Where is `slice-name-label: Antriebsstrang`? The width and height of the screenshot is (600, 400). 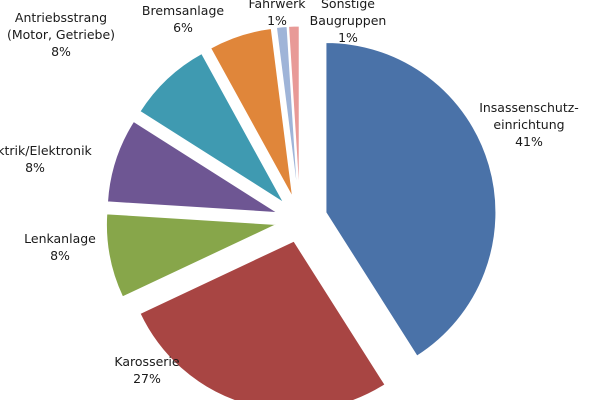 slice-name-label: Antriebsstrang is located at coordinates (61, 17).